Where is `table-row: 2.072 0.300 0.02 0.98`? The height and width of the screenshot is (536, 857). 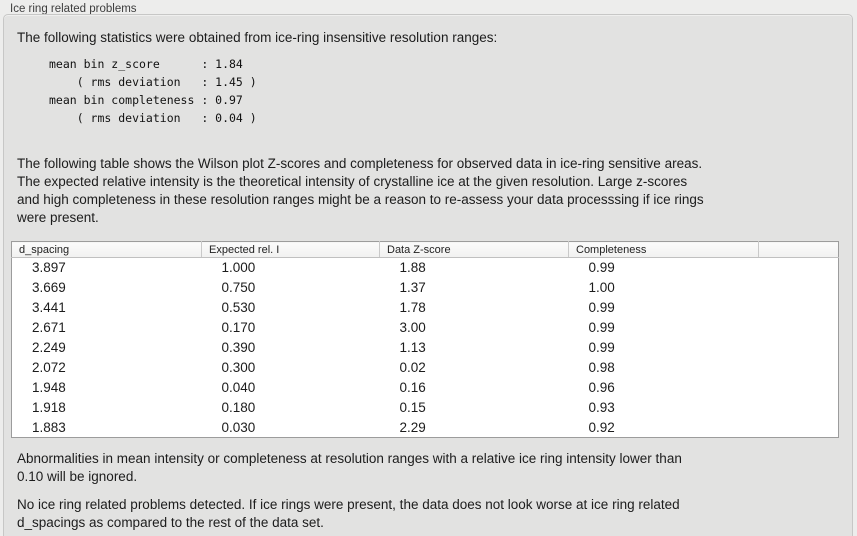
table-row: 2.072 0.300 0.02 0.98 is located at coordinates (425, 368).